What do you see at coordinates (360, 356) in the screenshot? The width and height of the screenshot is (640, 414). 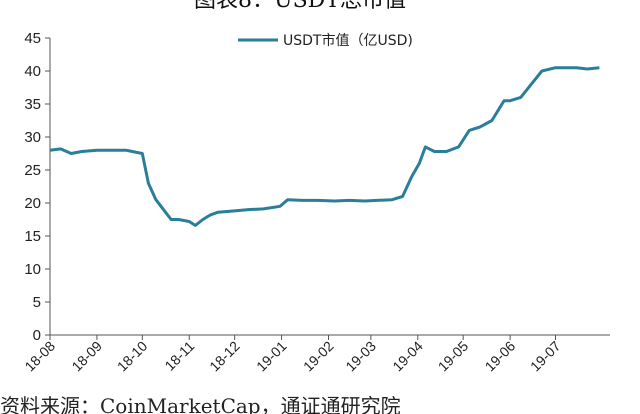 I see `x-tick-label: 19-03` at bounding box center [360, 356].